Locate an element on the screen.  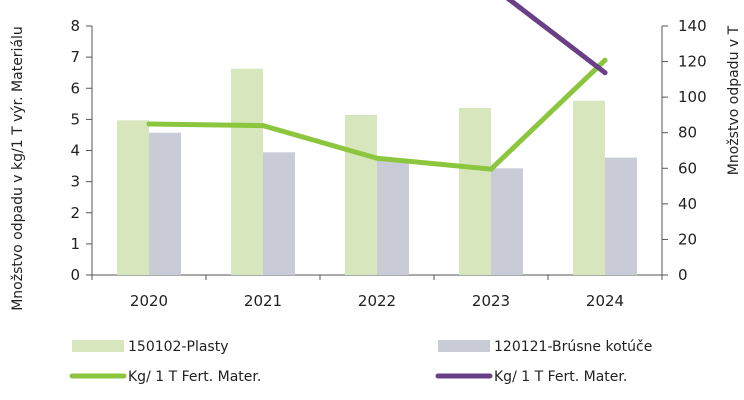
y-left-tick-label: 3 is located at coordinates (75, 182).